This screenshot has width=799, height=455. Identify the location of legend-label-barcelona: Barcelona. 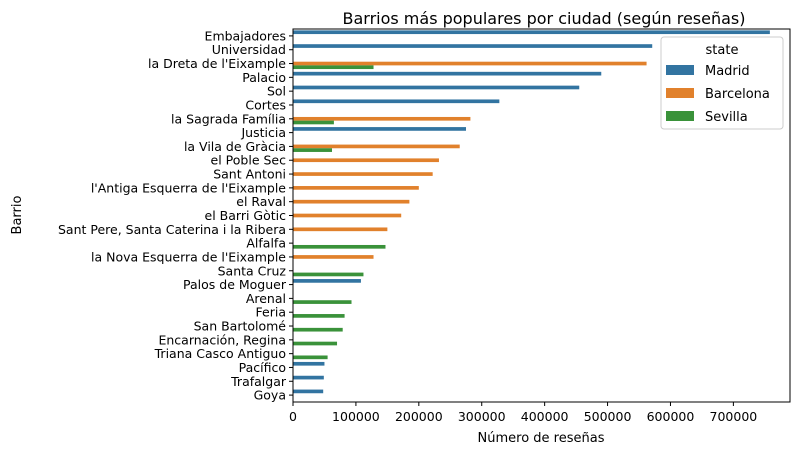
(737, 94).